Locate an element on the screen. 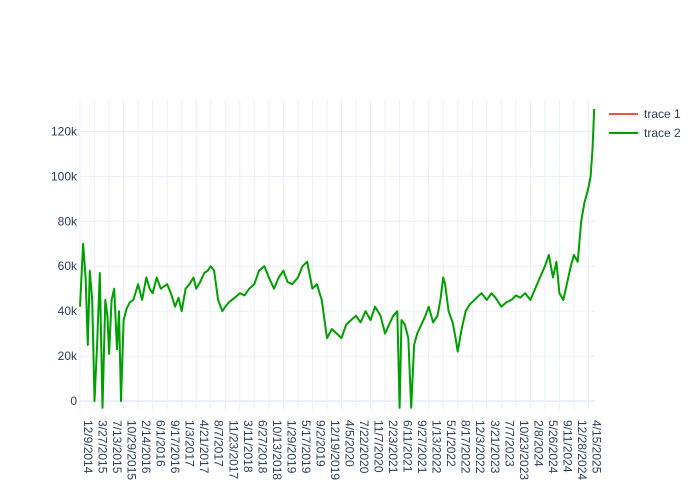  x-tick-label: 10/23/2023 is located at coordinates (524, 450).